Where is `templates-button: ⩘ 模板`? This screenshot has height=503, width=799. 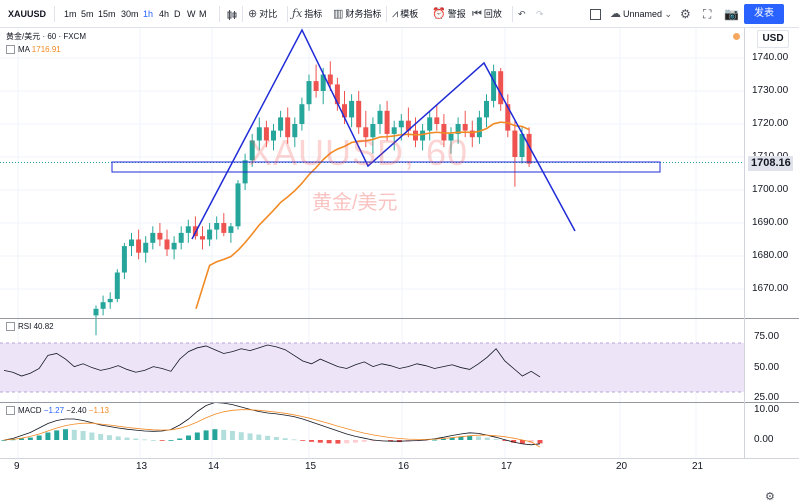
templates-button: ⩘ 模板 is located at coordinates (405, 14).